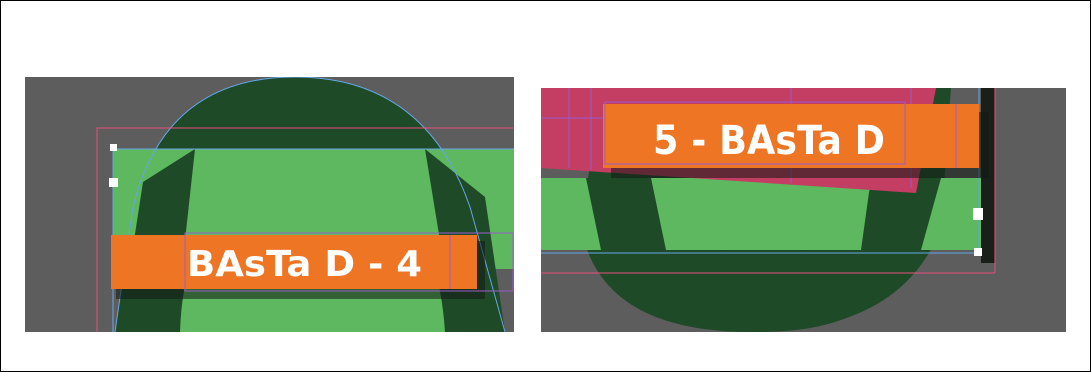  I want to click on left-handle-top, so click(113, 147).